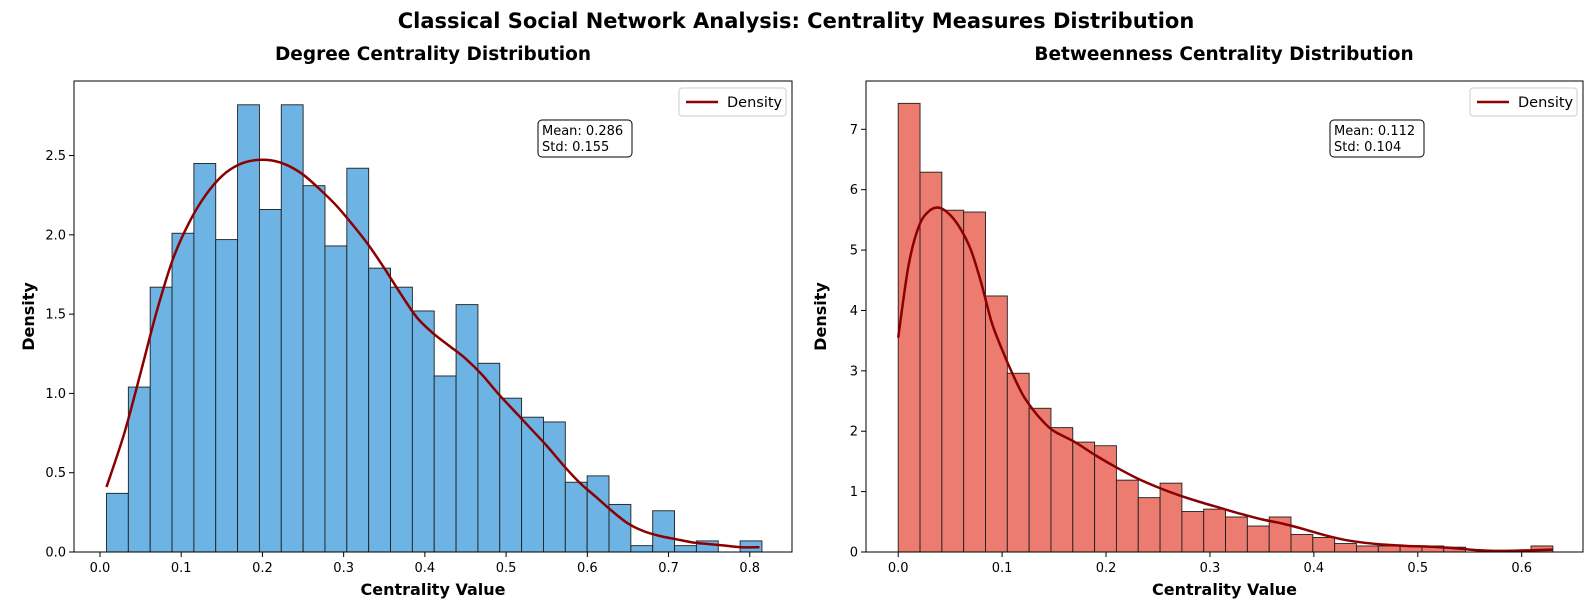  I want to click on y-tick-label: 1, so click(854, 492).